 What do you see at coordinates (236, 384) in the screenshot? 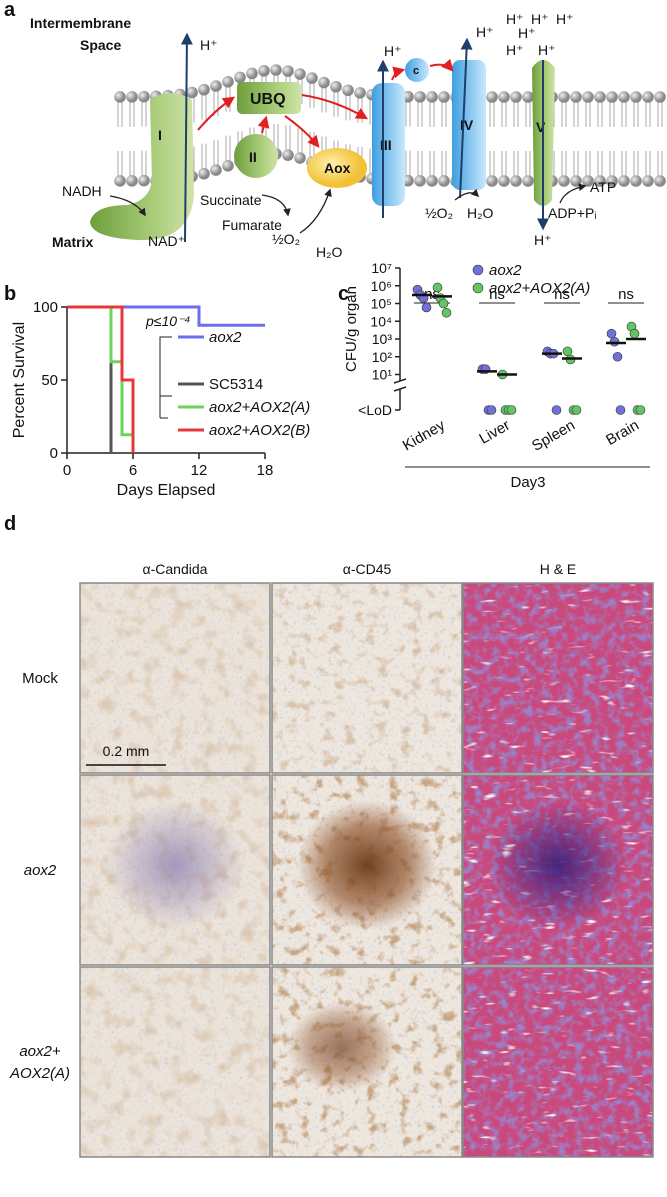
I see `legend-label: SC5314` at bounding box center [236, 384].